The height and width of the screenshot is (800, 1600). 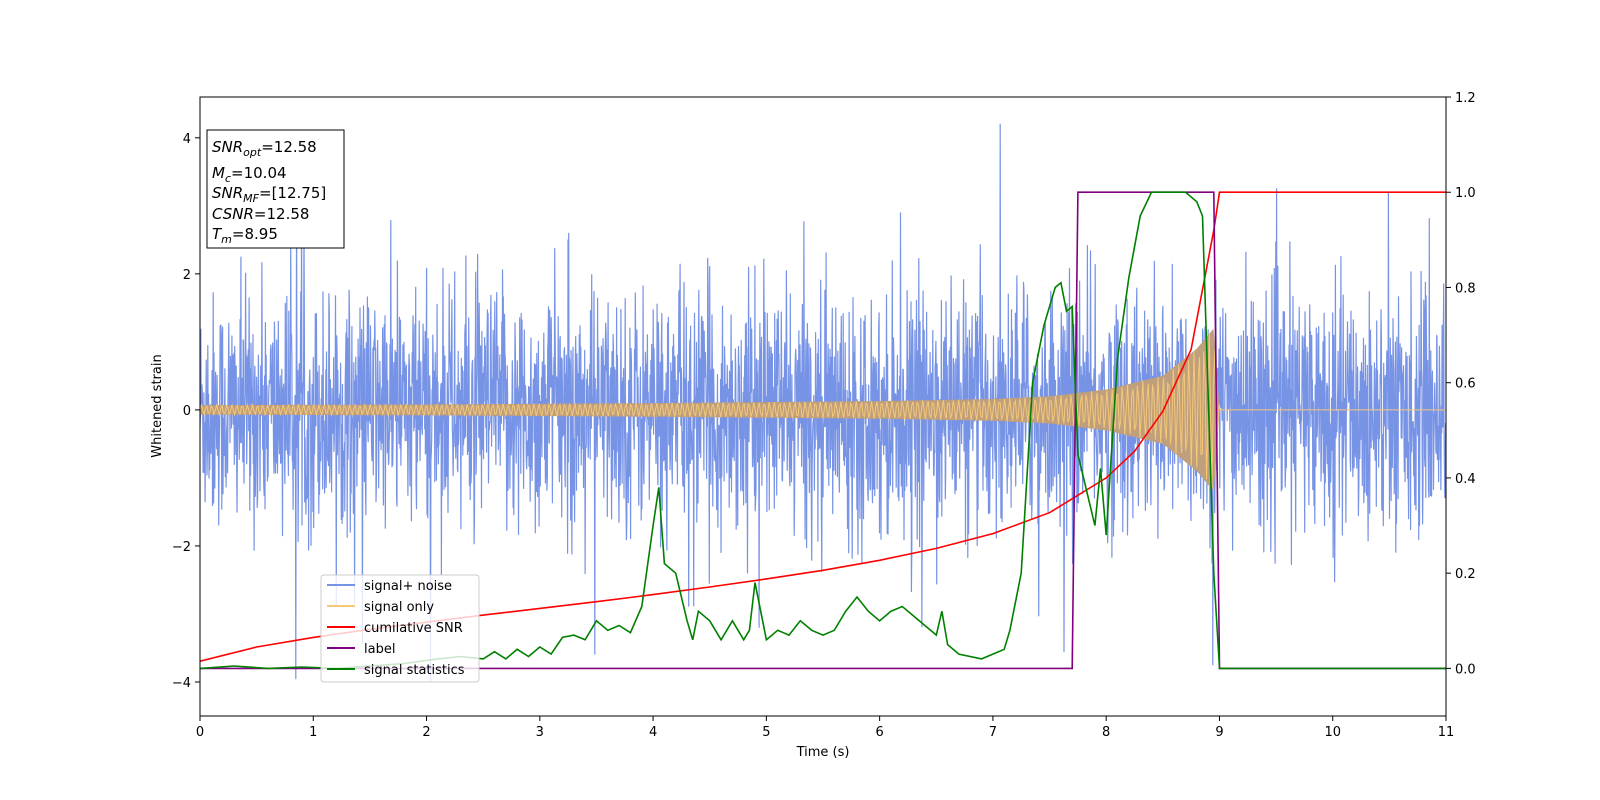 I want to click on y-tick-label: −4, so click(x=181, y=683).